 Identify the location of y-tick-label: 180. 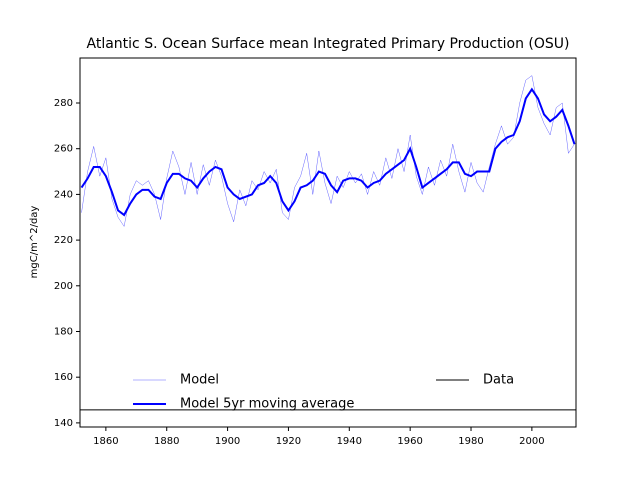
(63, 331).